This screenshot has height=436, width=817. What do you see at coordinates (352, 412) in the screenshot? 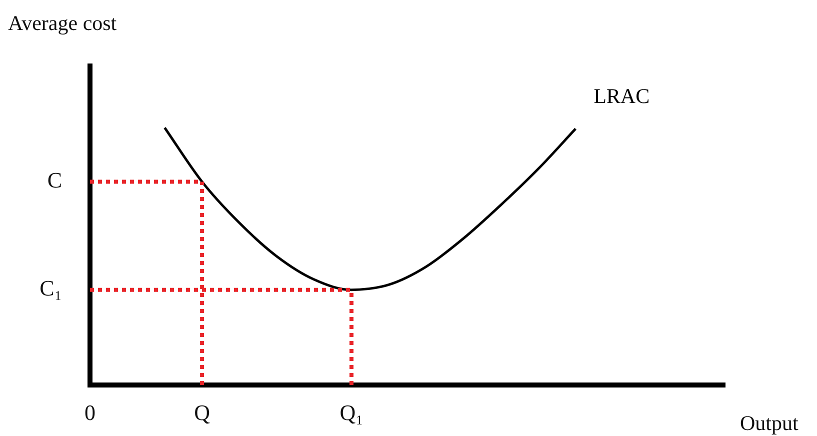
I see `x-tick-label: Q₁` at bounding box center [352, 412].